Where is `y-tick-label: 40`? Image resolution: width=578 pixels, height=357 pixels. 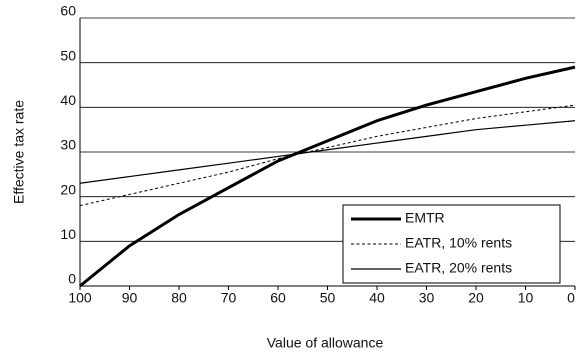
y-tick-label: 40 is located at coordinates (68, 100).